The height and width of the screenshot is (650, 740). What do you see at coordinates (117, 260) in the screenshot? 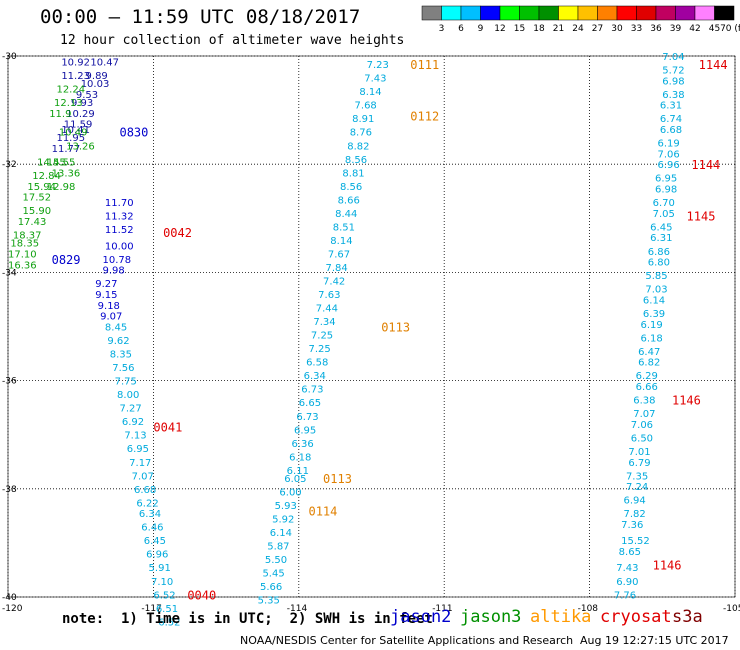
I see `swh-value: 10.78` at bounding box center [117, 260].